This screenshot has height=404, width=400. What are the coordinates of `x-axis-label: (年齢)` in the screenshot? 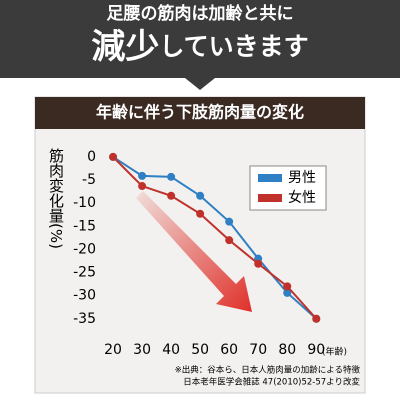 It's located at (334, 352).